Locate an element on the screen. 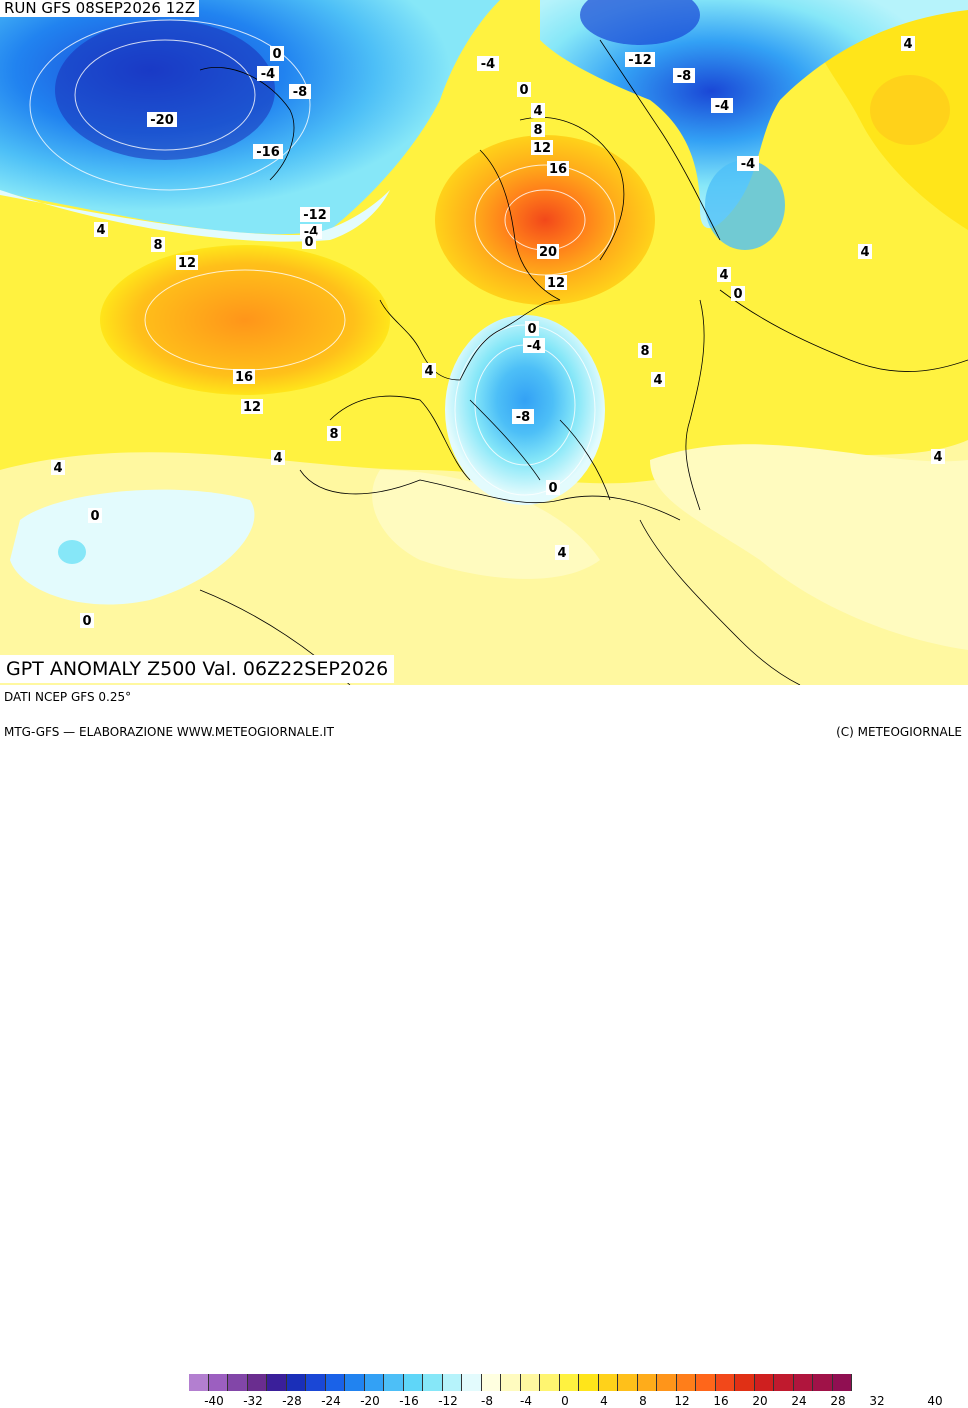  scale-tick-label: 12 is located at coordinates (682, 1401).